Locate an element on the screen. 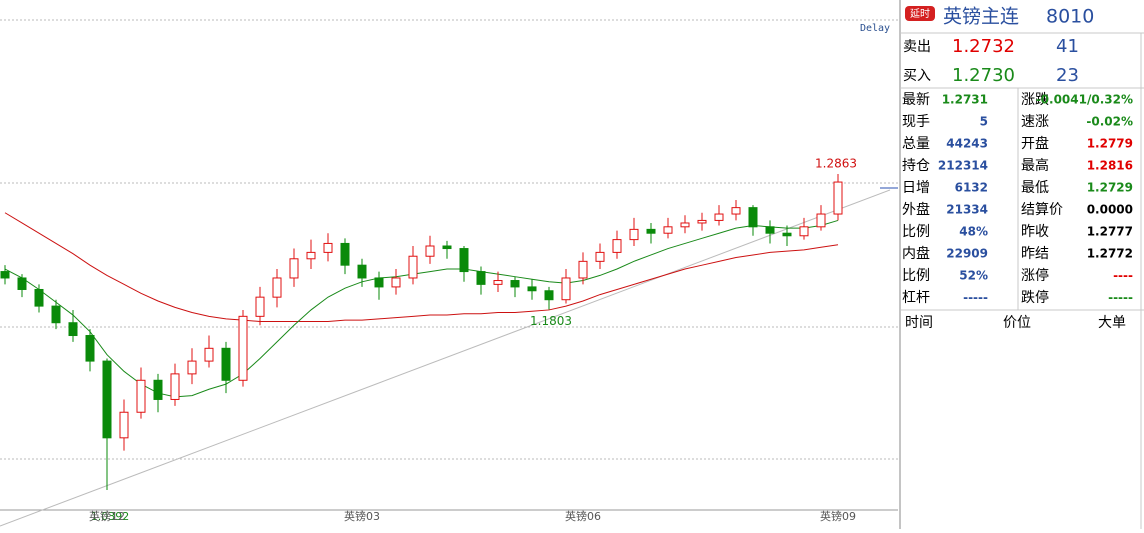  stat-value: 52% is located at coordinates (973, 276).